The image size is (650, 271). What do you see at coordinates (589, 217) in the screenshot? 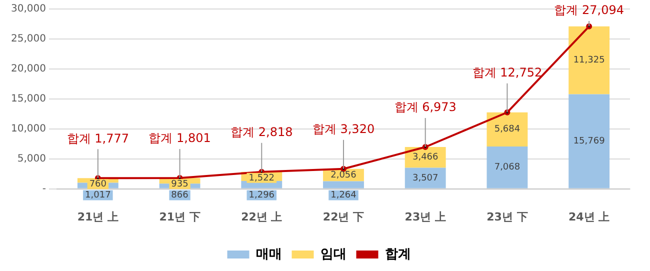
I see `x-tick-label: 24년 上` at bounding box center [589, 217].